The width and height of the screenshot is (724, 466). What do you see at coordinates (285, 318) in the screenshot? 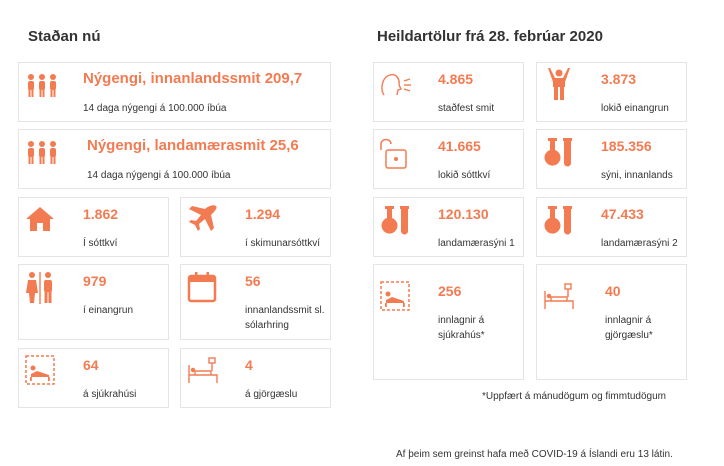
I see `domestic-infections-label: innanlandssmit sl. sólarhring` at bounding box center [285, 318].